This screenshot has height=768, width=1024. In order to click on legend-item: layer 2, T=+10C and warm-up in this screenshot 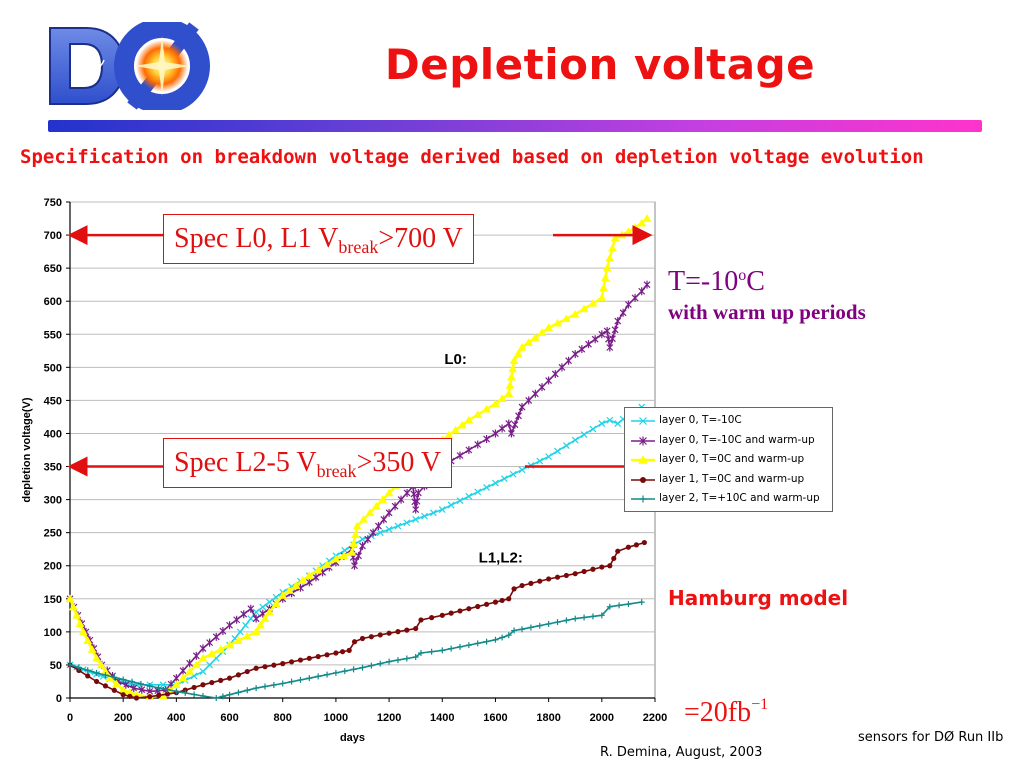, I will do `click(728, 499)`.